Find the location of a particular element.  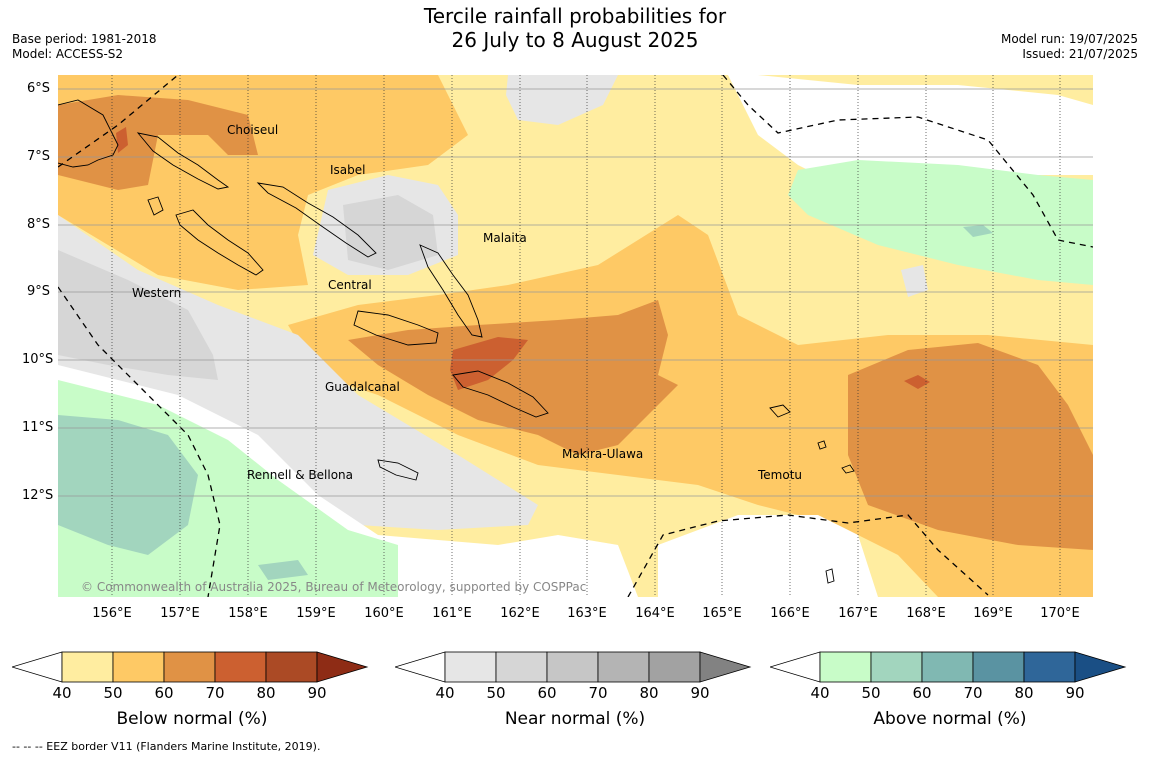

label-isabel: Isabel is located at coordinates (347, 170).